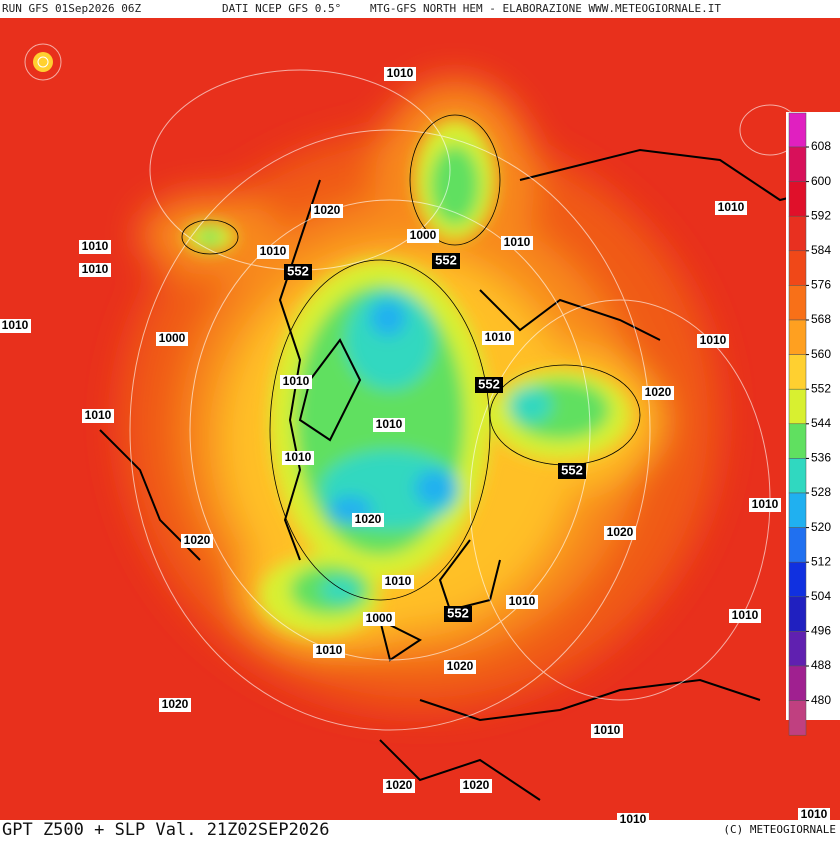 This screenshot has width=840, height=844. Describe the element at coordinates (166, 830) in the screenshot. I see `footer-title: GPT Z500 + SLP Val. 21Z02SEP2026` at that location.